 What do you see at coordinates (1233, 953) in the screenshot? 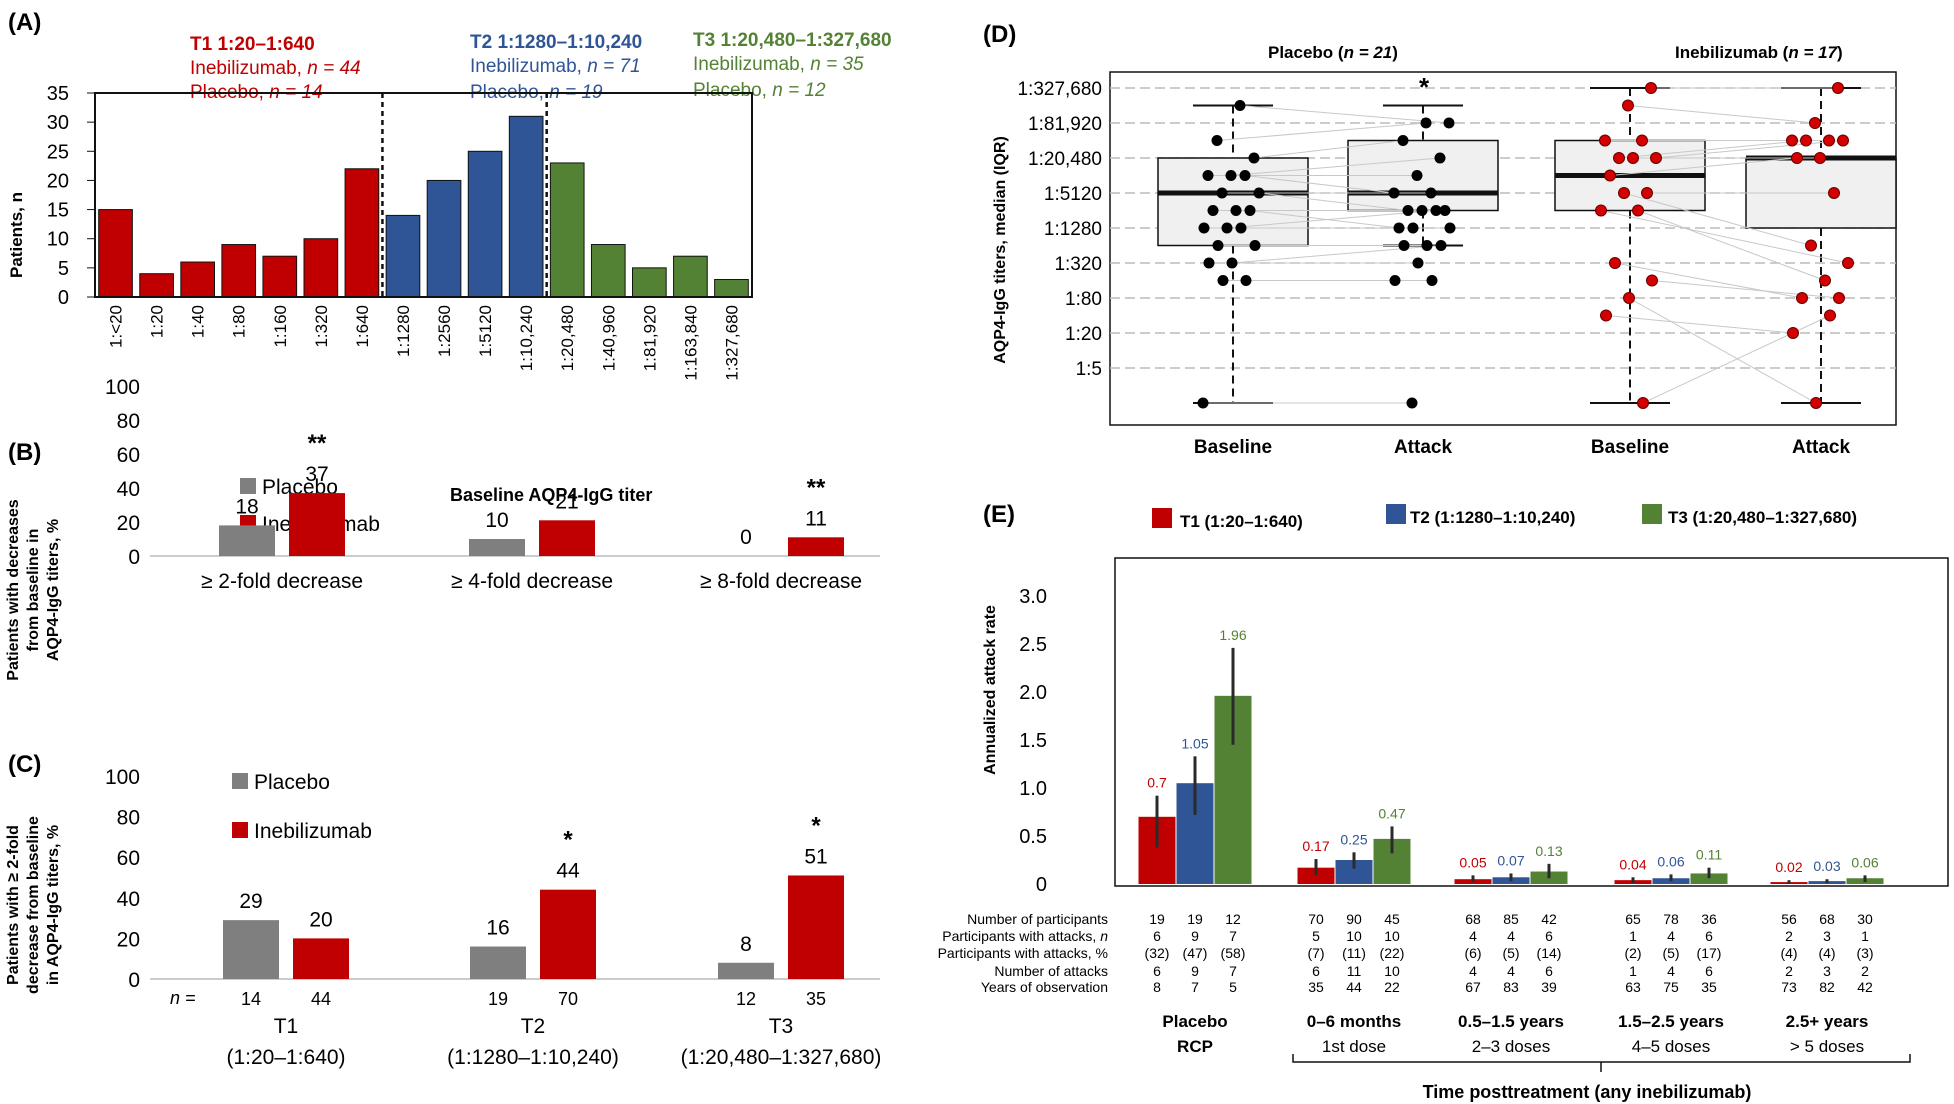
I see `table-cell: (58)` at bounding box center [1233, 953].